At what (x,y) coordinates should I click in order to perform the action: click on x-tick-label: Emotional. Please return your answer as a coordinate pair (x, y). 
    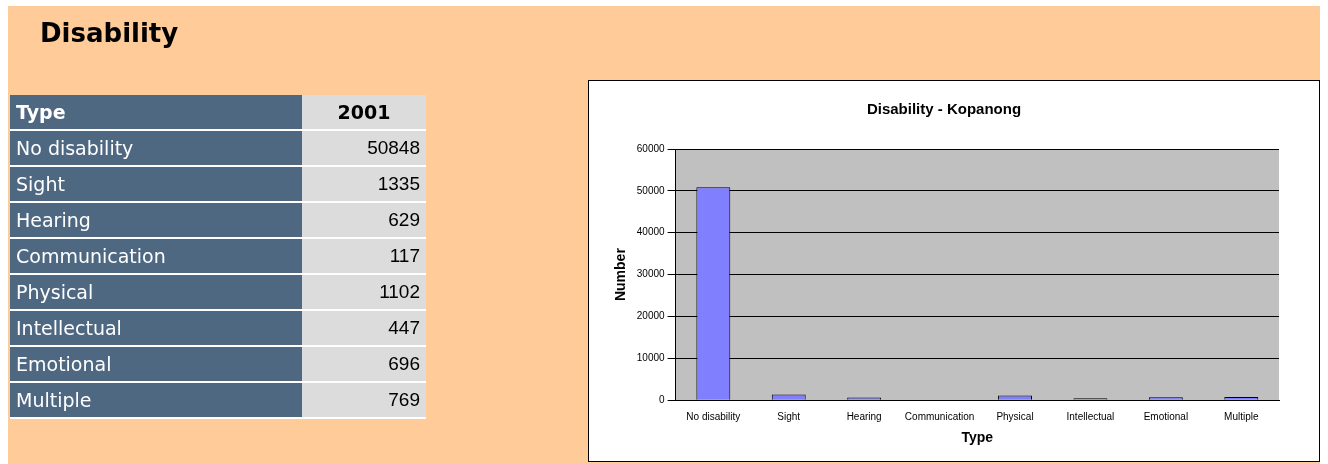
    Looking at the image, I should click on (1166, 416).